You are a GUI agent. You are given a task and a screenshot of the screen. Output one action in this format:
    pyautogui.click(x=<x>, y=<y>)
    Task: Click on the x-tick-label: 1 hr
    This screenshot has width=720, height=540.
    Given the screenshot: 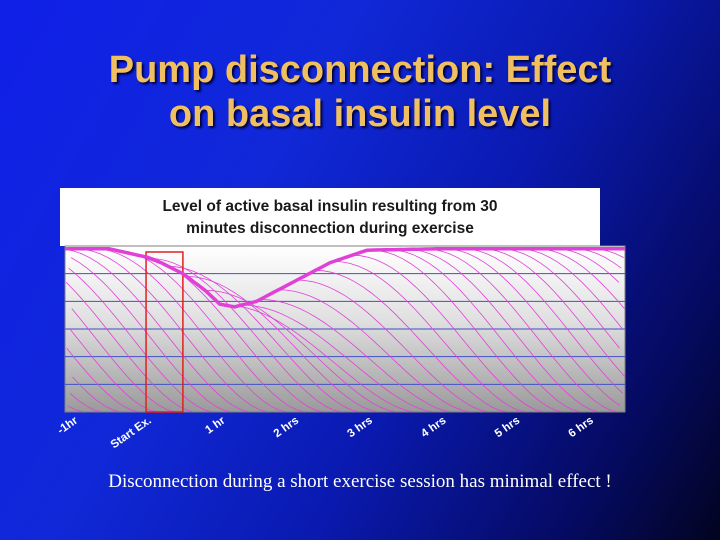 What is the action you would take?
    pyautogui.click(x=215, y=425)
    